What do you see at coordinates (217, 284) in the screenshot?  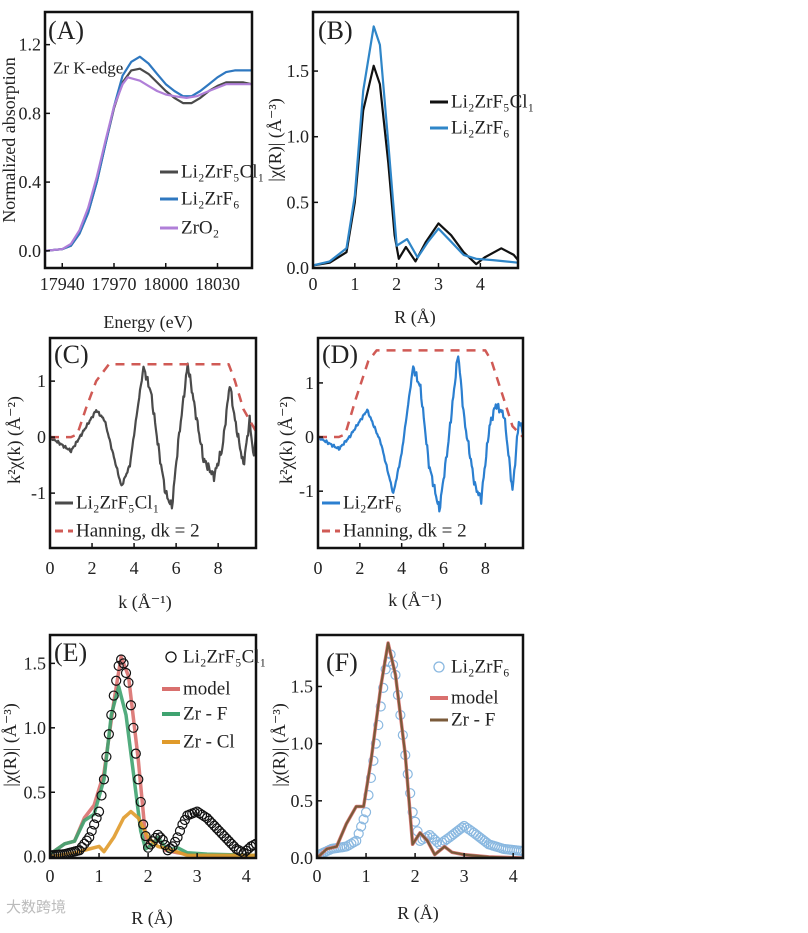 I see `x-tick-label: 18030` at bounding box center [217, 284].